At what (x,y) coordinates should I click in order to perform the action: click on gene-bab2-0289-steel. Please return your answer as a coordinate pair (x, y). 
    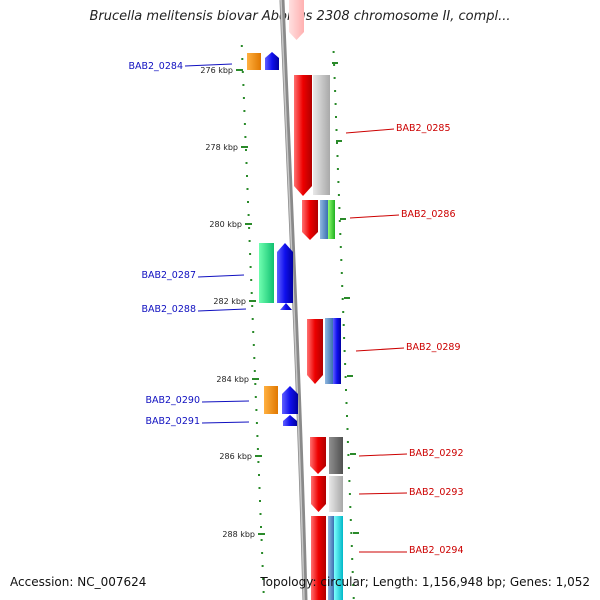
    Looking at the image, I should click on (329, 351).